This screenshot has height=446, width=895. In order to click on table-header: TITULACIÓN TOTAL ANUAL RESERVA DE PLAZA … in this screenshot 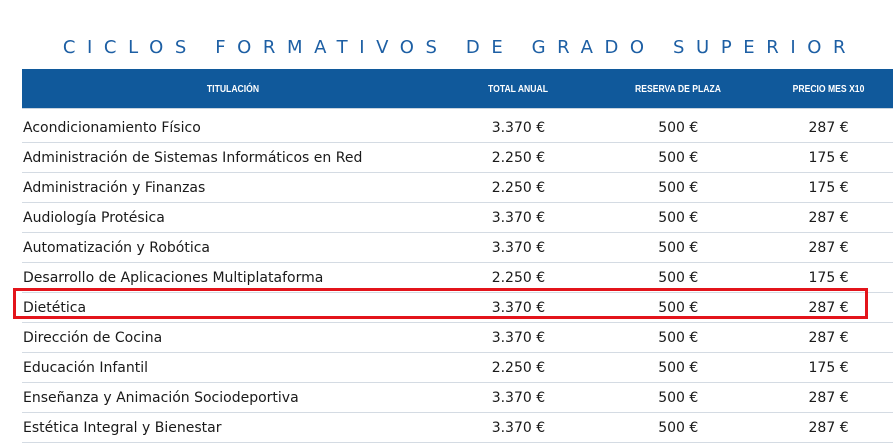, I will do `click(457, 89)`.